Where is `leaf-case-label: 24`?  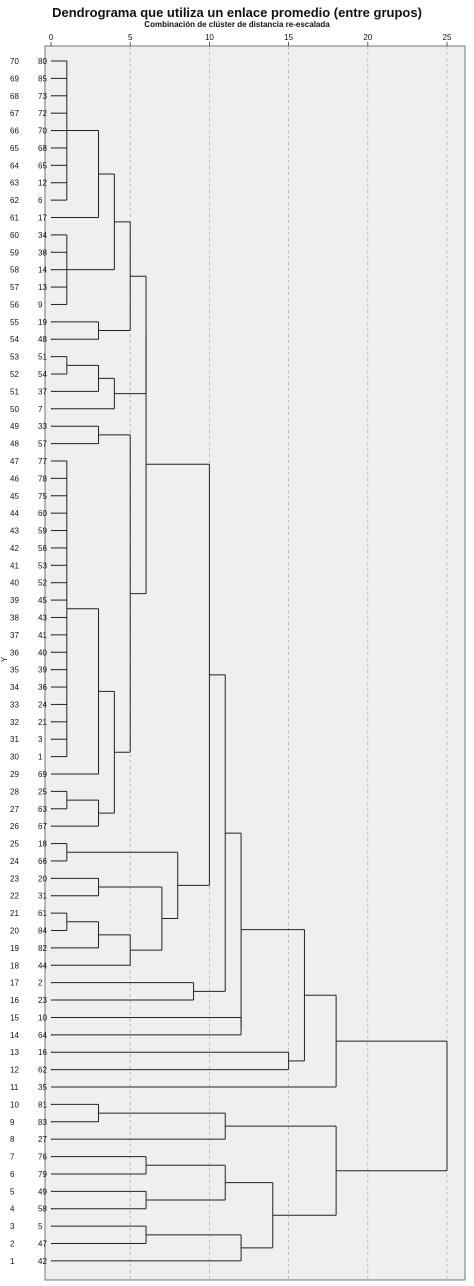 leaf-case-label: 24 is located at coordinates (42, 704).